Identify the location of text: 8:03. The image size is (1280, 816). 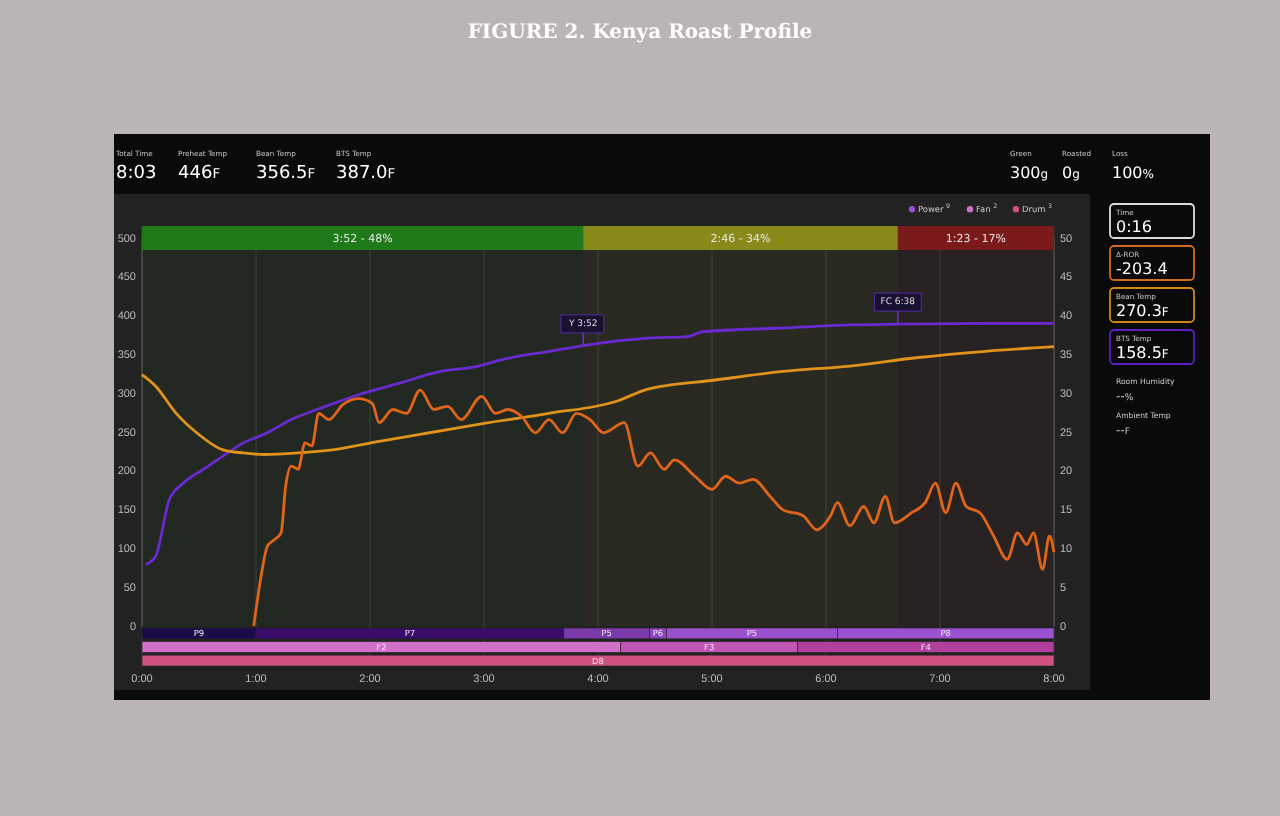
(136, 174).